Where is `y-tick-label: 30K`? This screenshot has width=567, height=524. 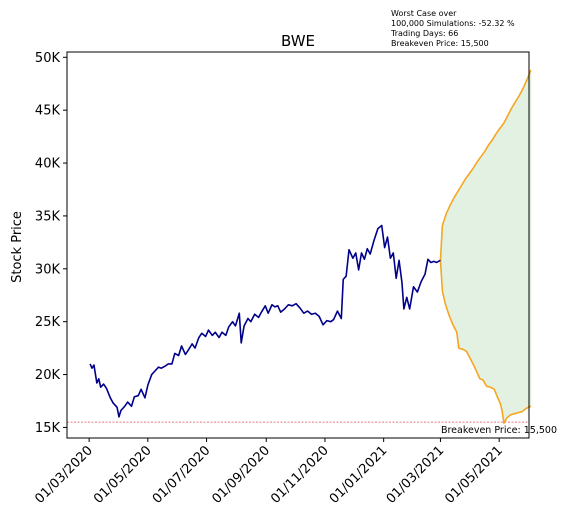
y-tick-label: 30K is located at coordinates (48, 269).